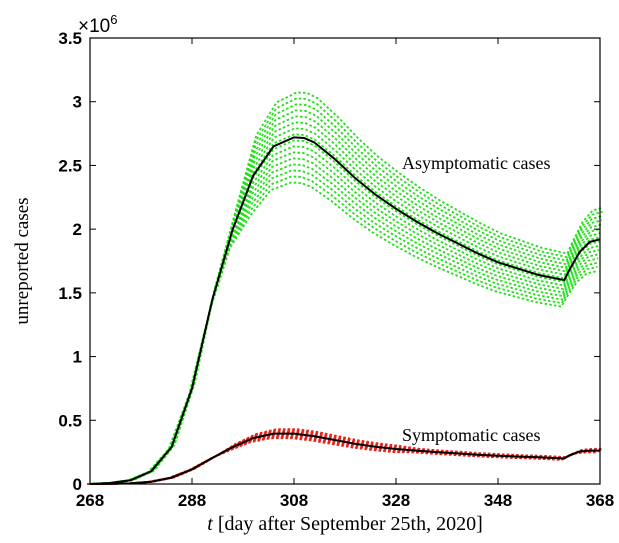 The image size is (619, 543). Describe the element at coordinates (77, 484) in the screenshot. I see `y-tick-label-0: 0` at that location.